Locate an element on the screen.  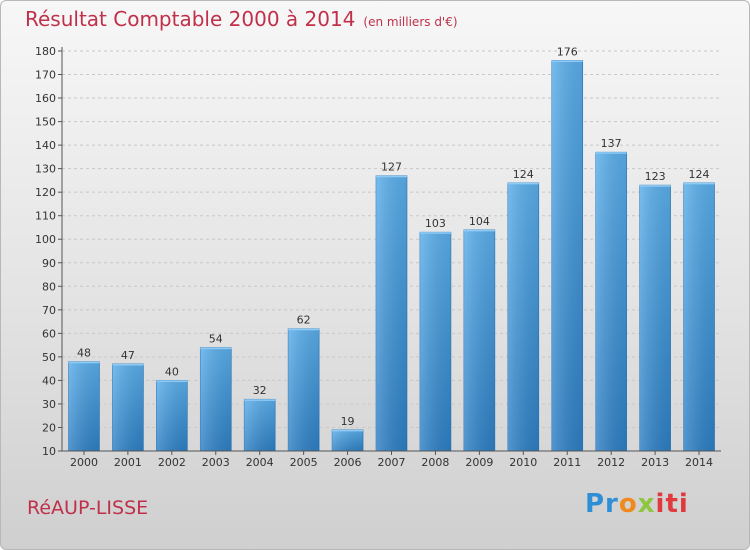
x-tick-label: 2004 is located at coordinates (260, 462).